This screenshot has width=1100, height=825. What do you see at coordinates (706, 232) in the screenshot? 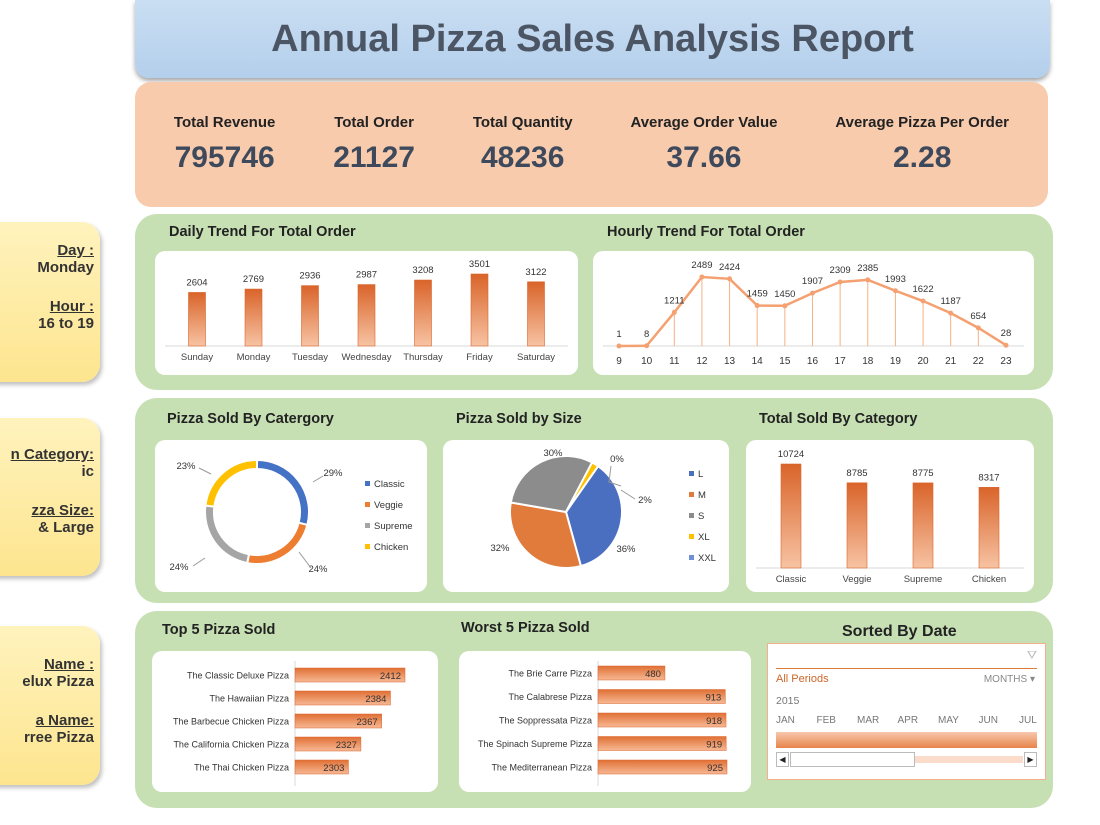
I see `hourly-trend-title: Hourly Trend For Total Order` at bounding box center [706, 232].